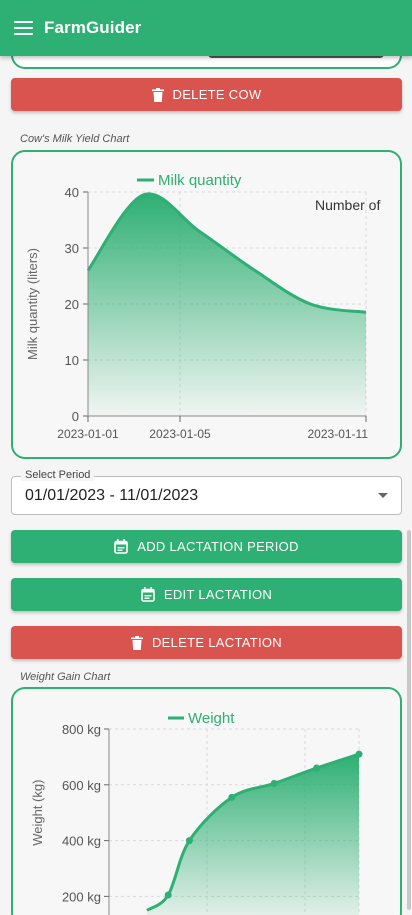 Image resolution: width=412 pixels, height=915 pixels. What do you see at coordinates (206, 492) in the screenshot?
I see `period-select: Select Period 01/01/2023 - 11/01/2023` at bounding box center [206, 492].